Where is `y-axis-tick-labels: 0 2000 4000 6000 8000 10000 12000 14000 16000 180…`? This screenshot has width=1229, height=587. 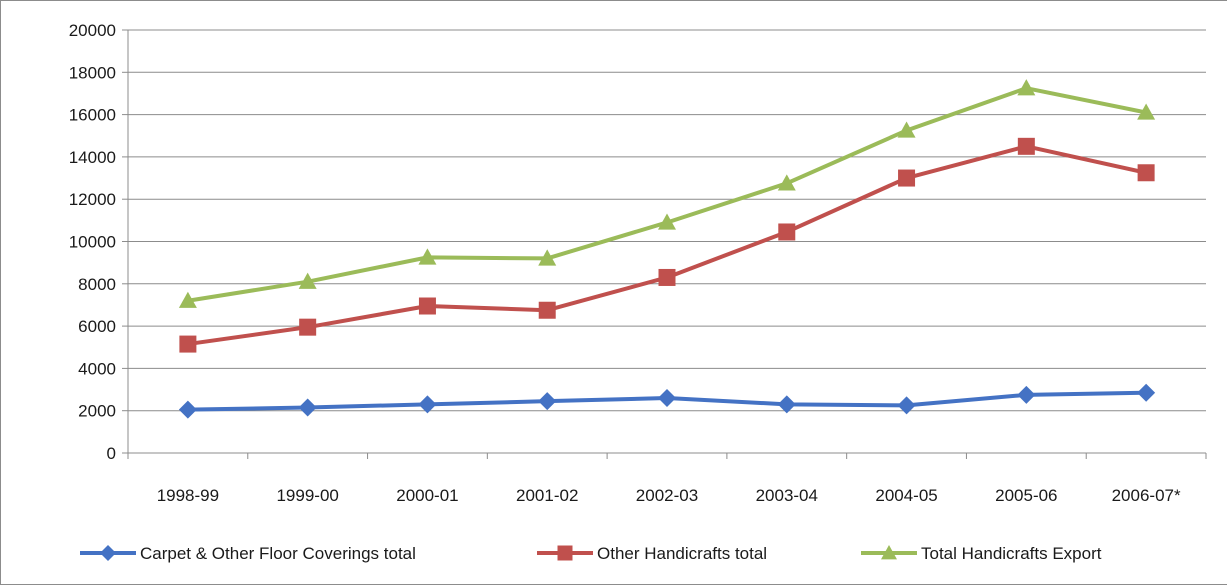 y-axis-tick-labels: 0 2000 4000 6000 8000 10000 12000 14000 16000 180… is located at coordinates (92, 242).